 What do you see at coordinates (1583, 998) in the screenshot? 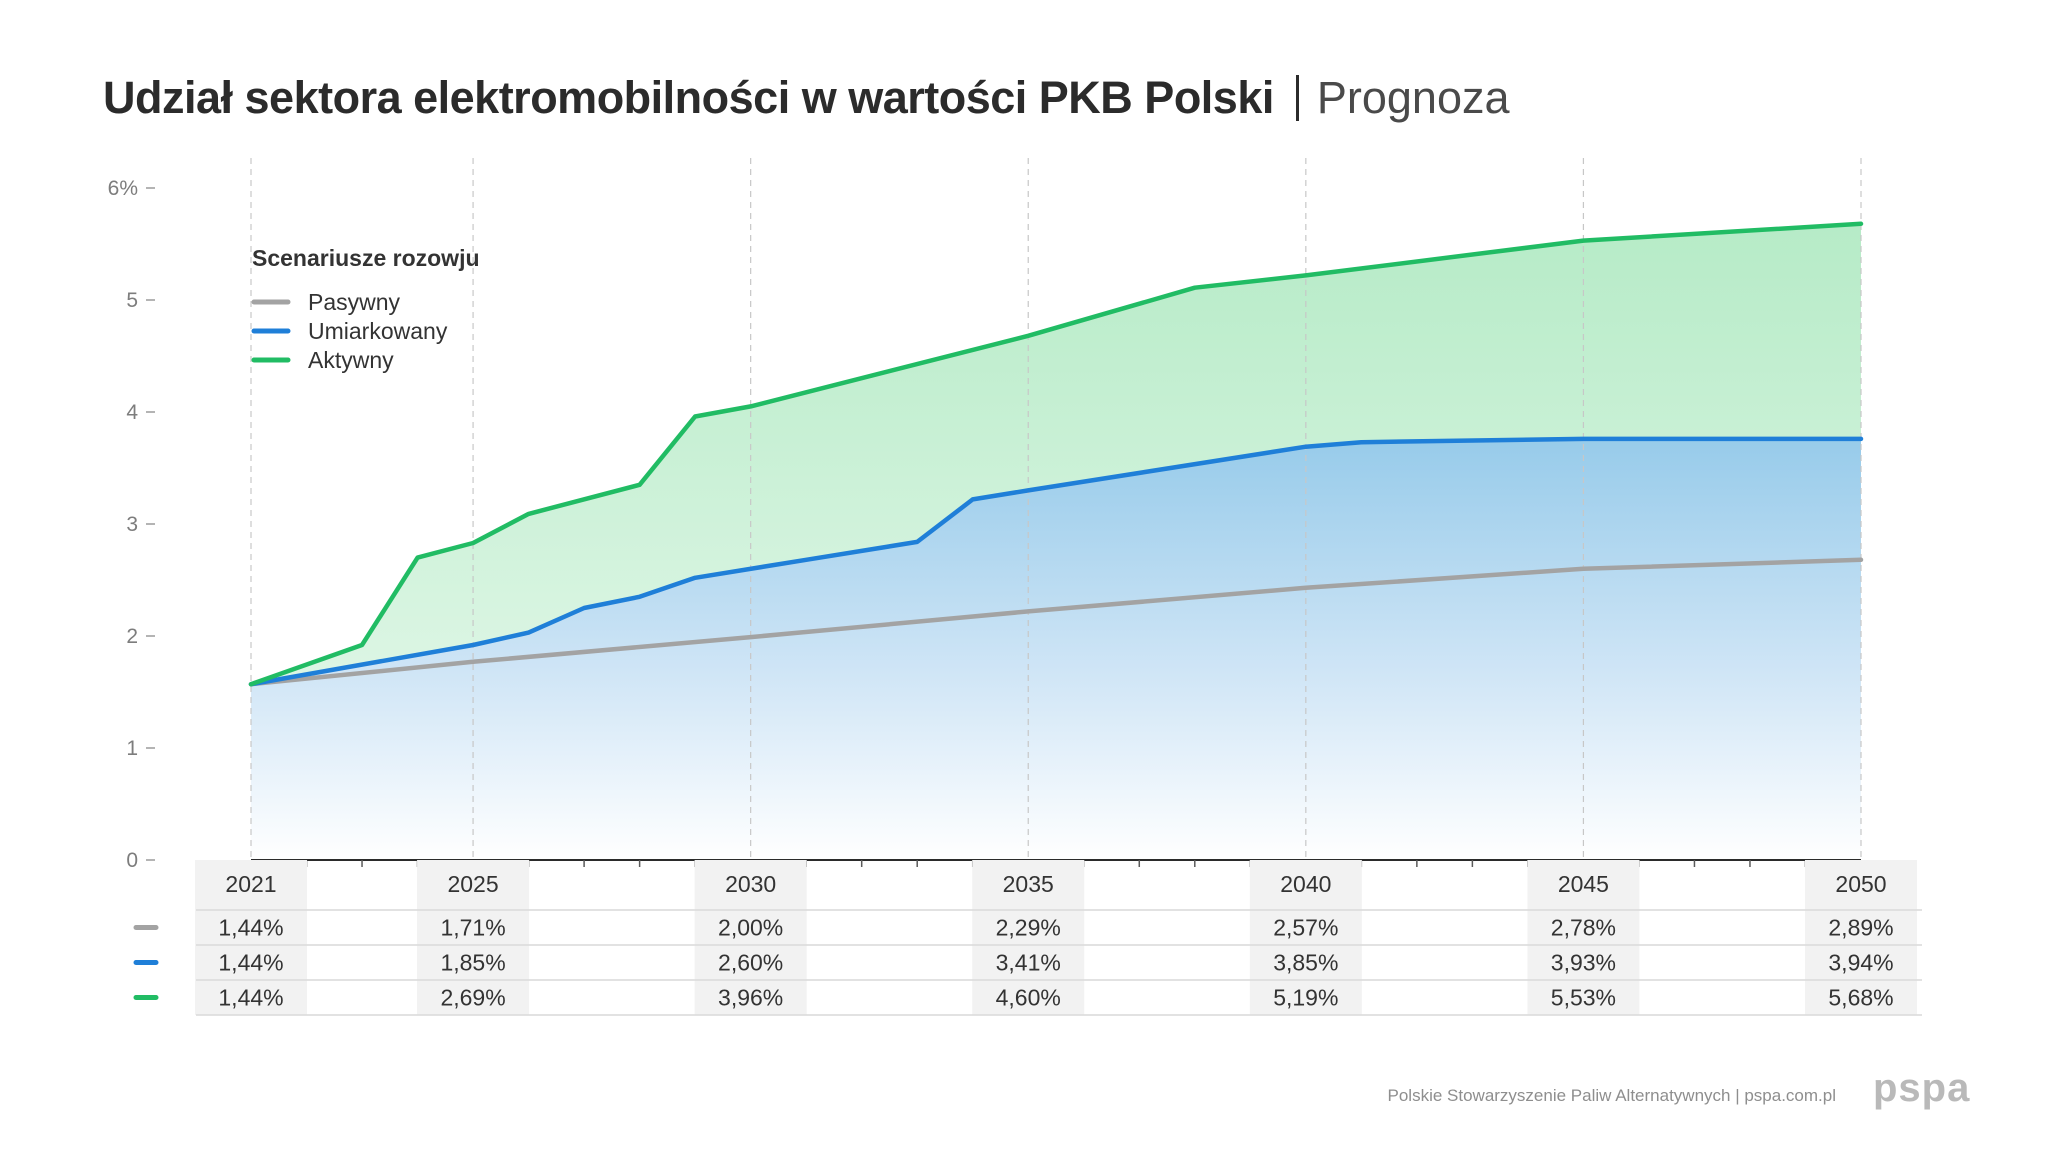
I see `table-cell: 5,53%` at bounding box center [1583, 998].